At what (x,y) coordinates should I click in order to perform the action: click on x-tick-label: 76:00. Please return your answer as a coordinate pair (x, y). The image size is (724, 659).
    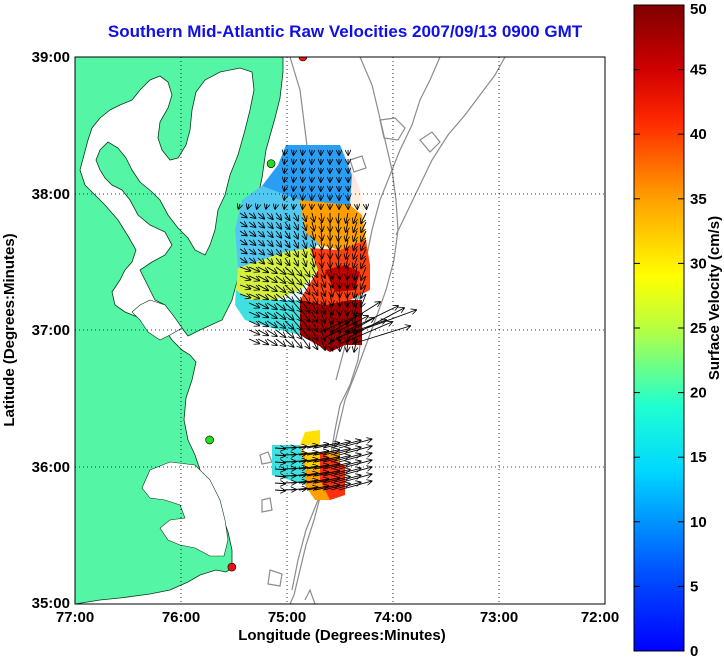
    Looking at the image, I should click on (181, 617).